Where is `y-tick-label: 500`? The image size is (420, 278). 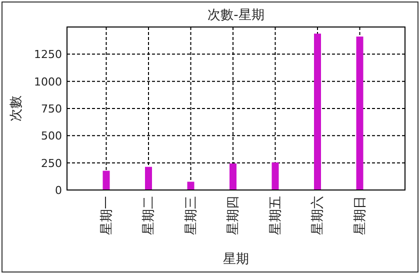 y-tick-label: 500 is located at coordinates (51, 136).